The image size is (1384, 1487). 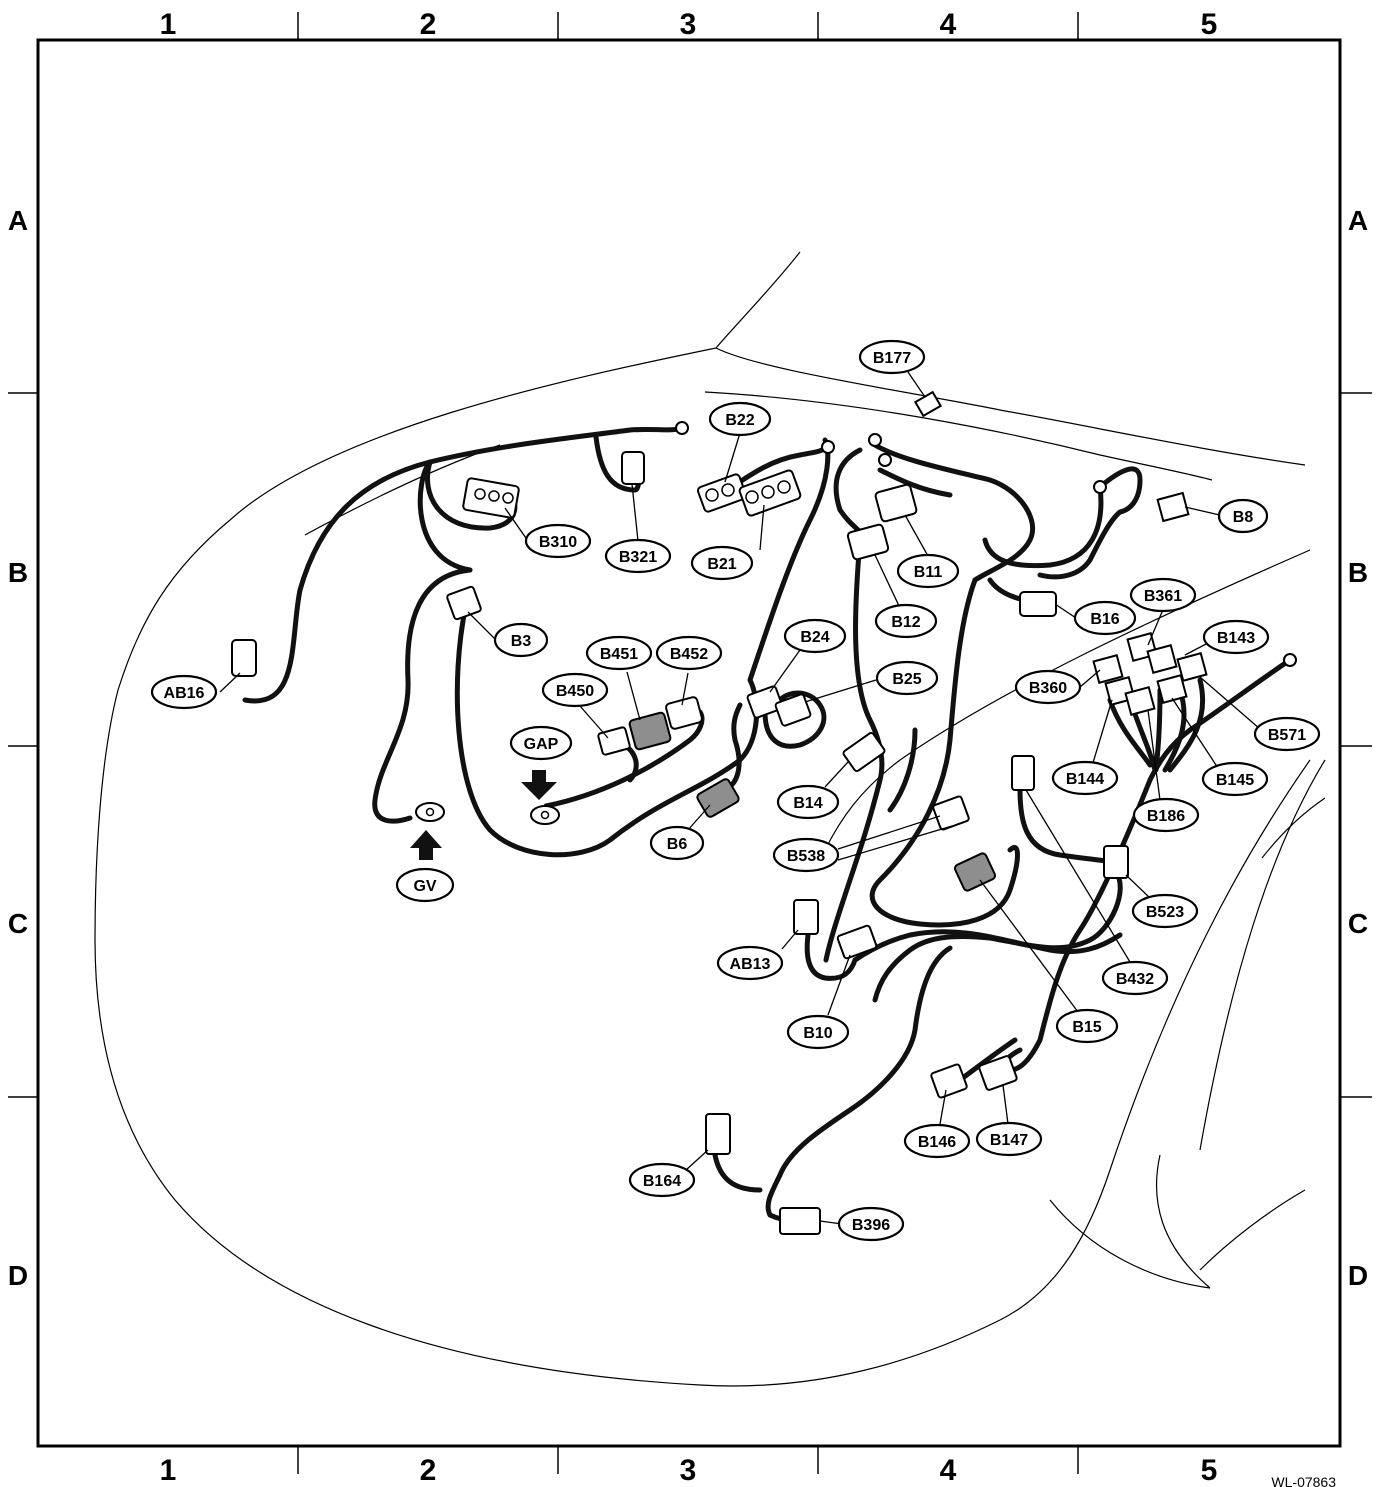 What do you see at coordinates (614, 741) in the screenshot?
I see `connector-body-b450` at bounding box center [614, 741].